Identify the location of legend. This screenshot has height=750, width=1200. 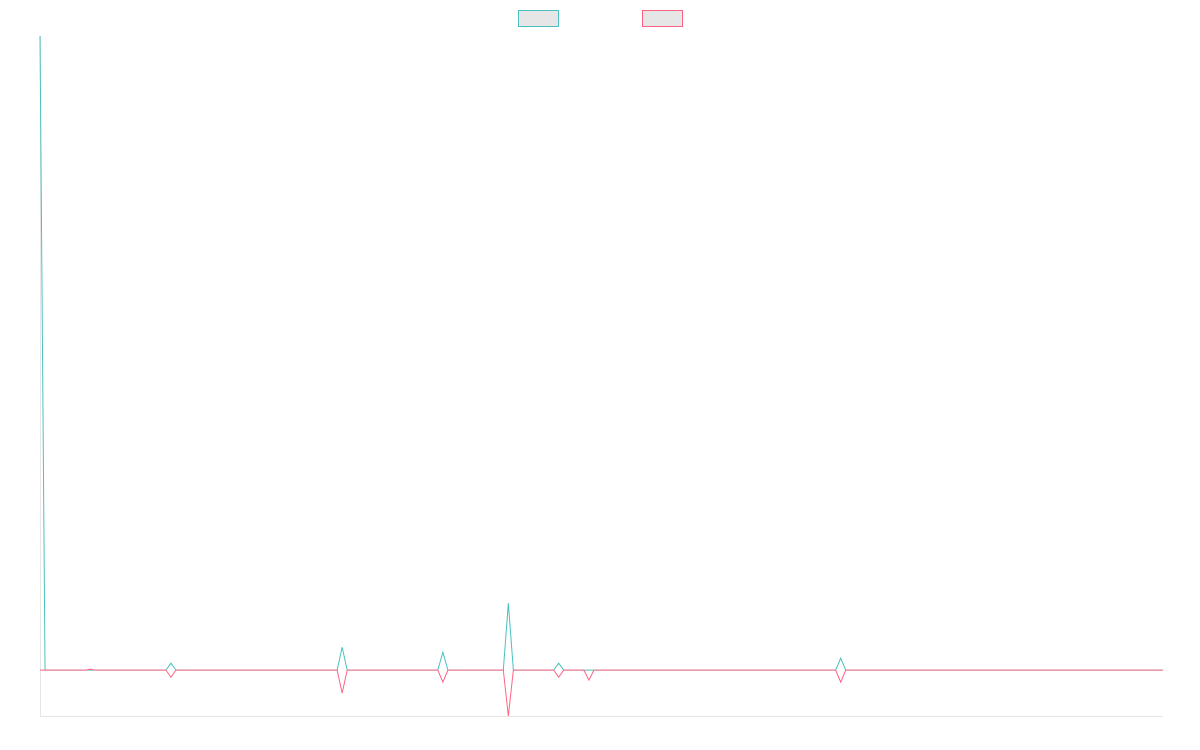
(600, 18).